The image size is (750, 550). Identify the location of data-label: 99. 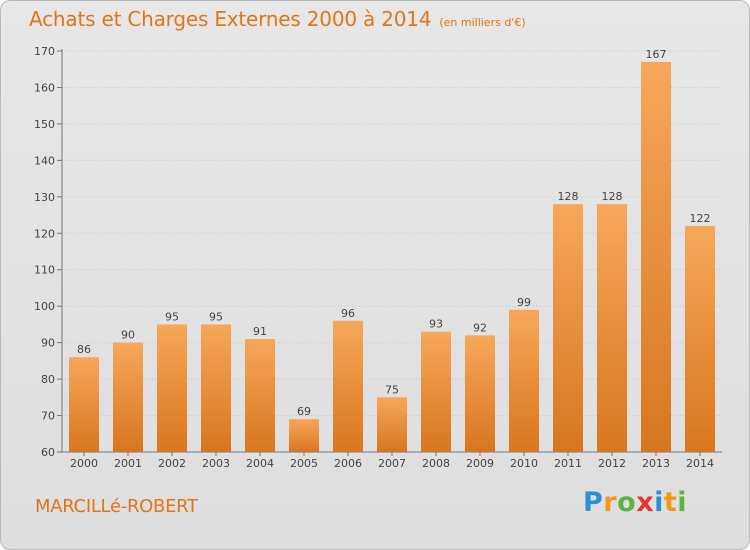
(524, 302).